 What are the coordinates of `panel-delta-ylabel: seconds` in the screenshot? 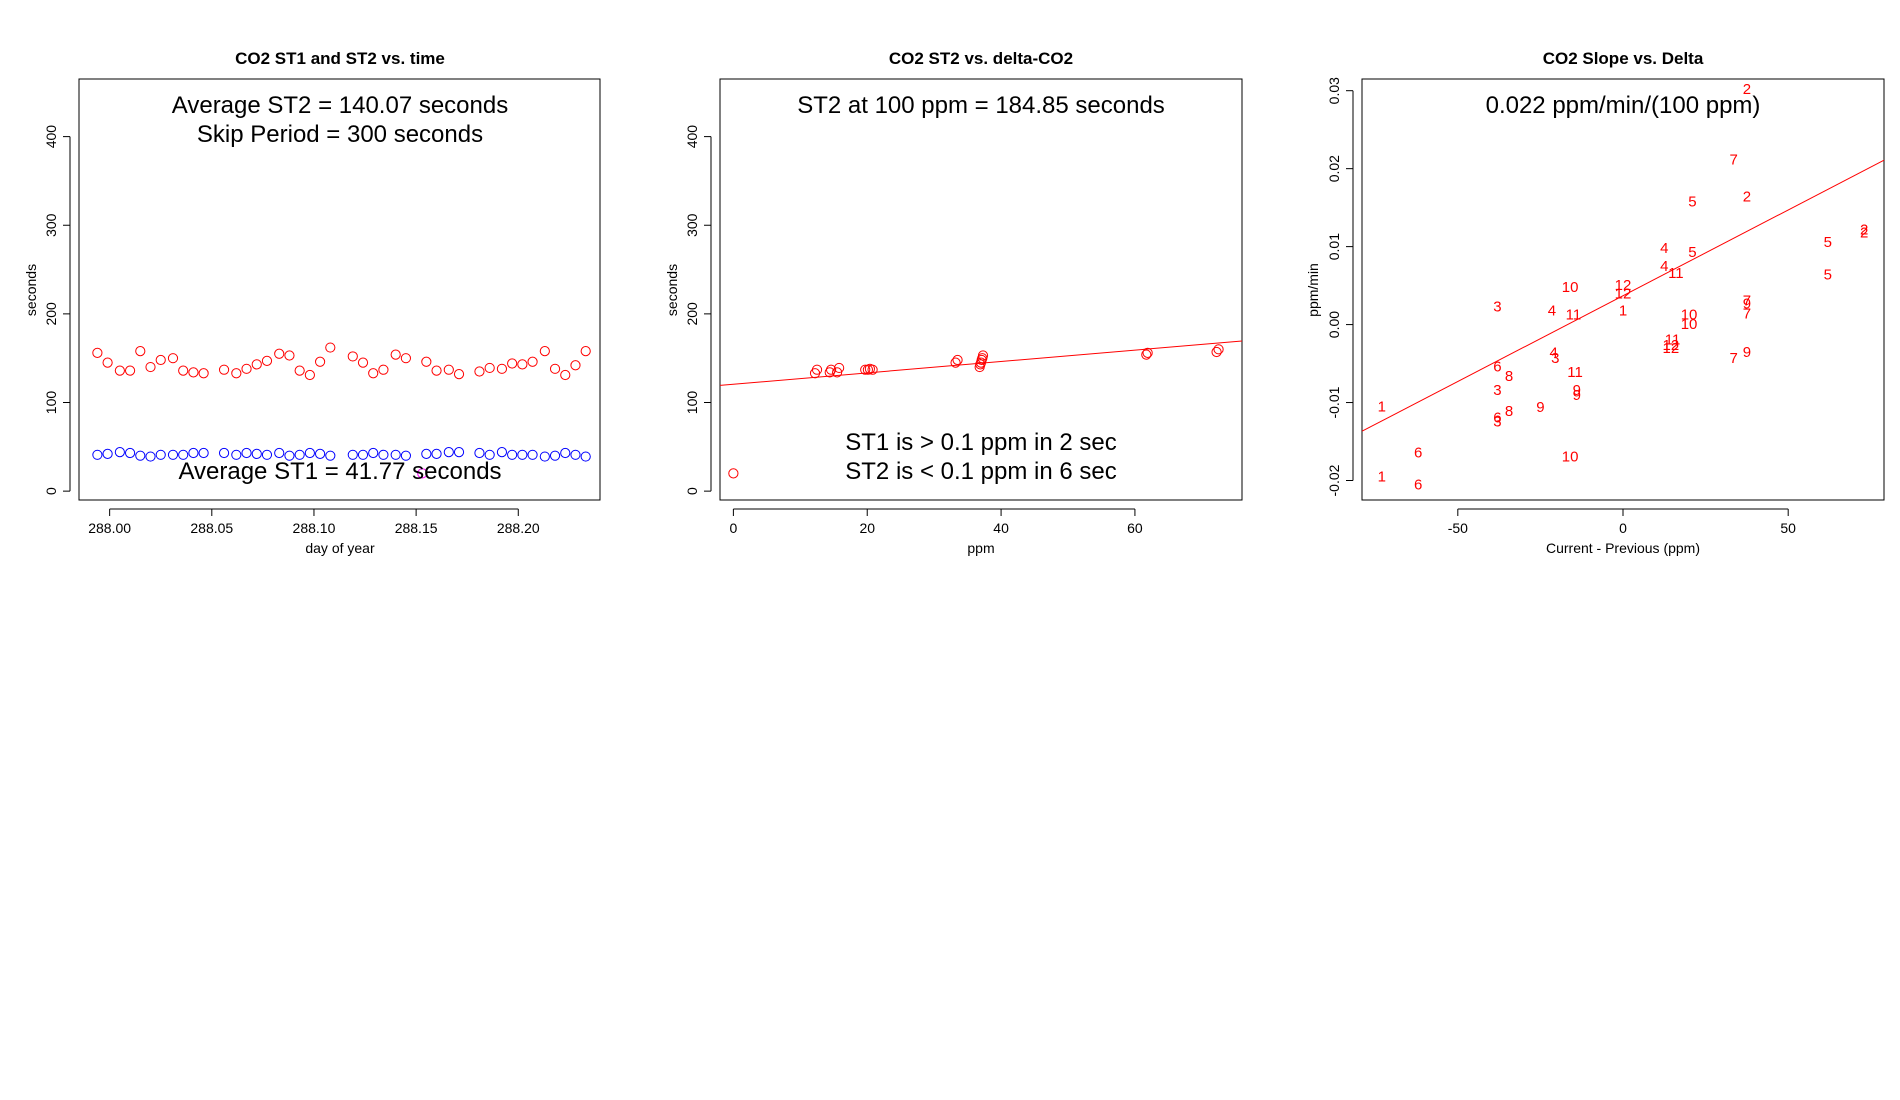 It's located at (672, 290).